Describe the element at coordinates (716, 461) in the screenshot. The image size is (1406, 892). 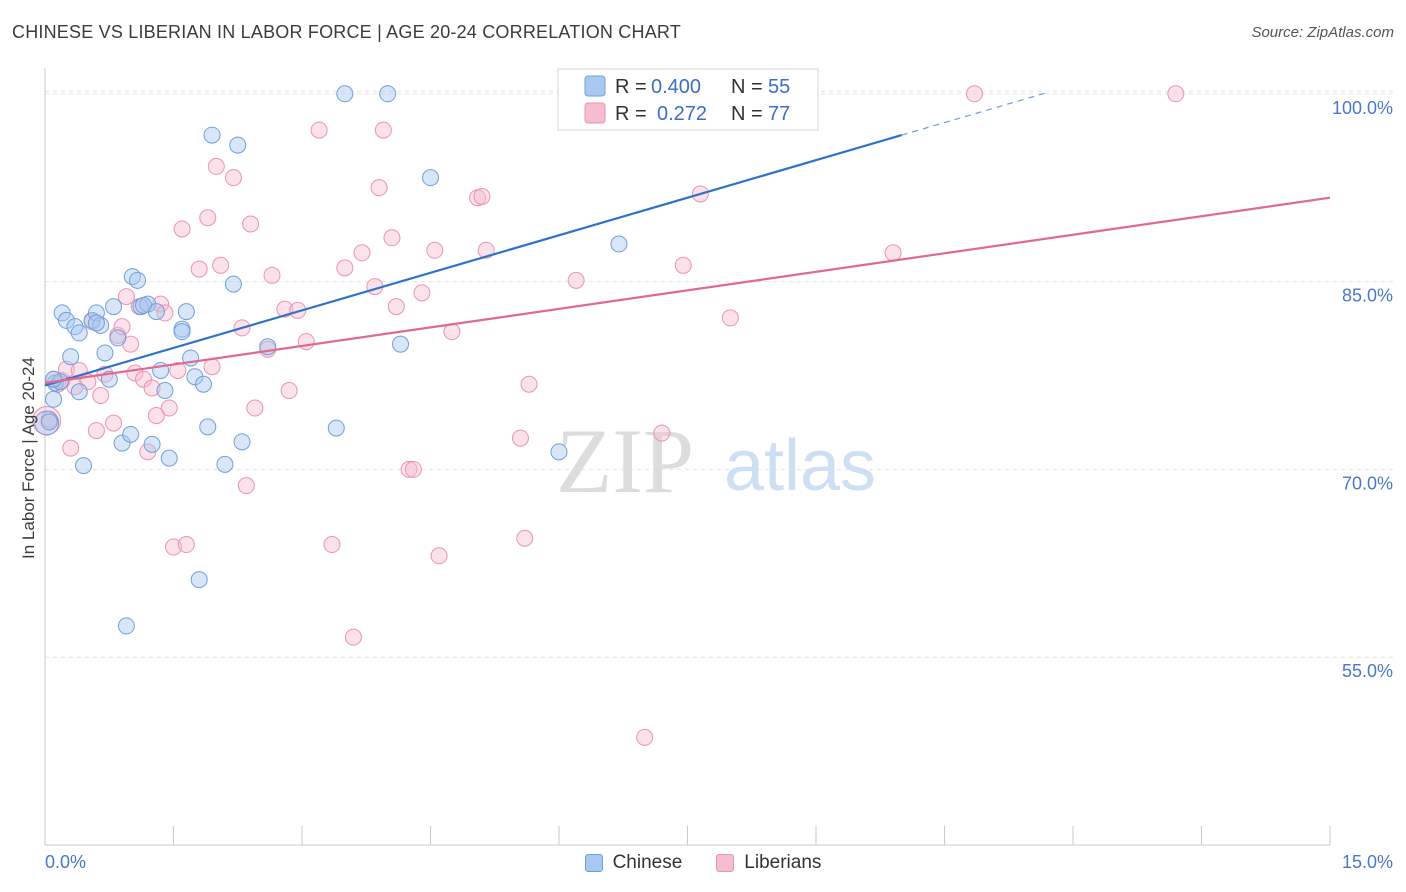
I see `watermark: ZIP atlas` at that location.